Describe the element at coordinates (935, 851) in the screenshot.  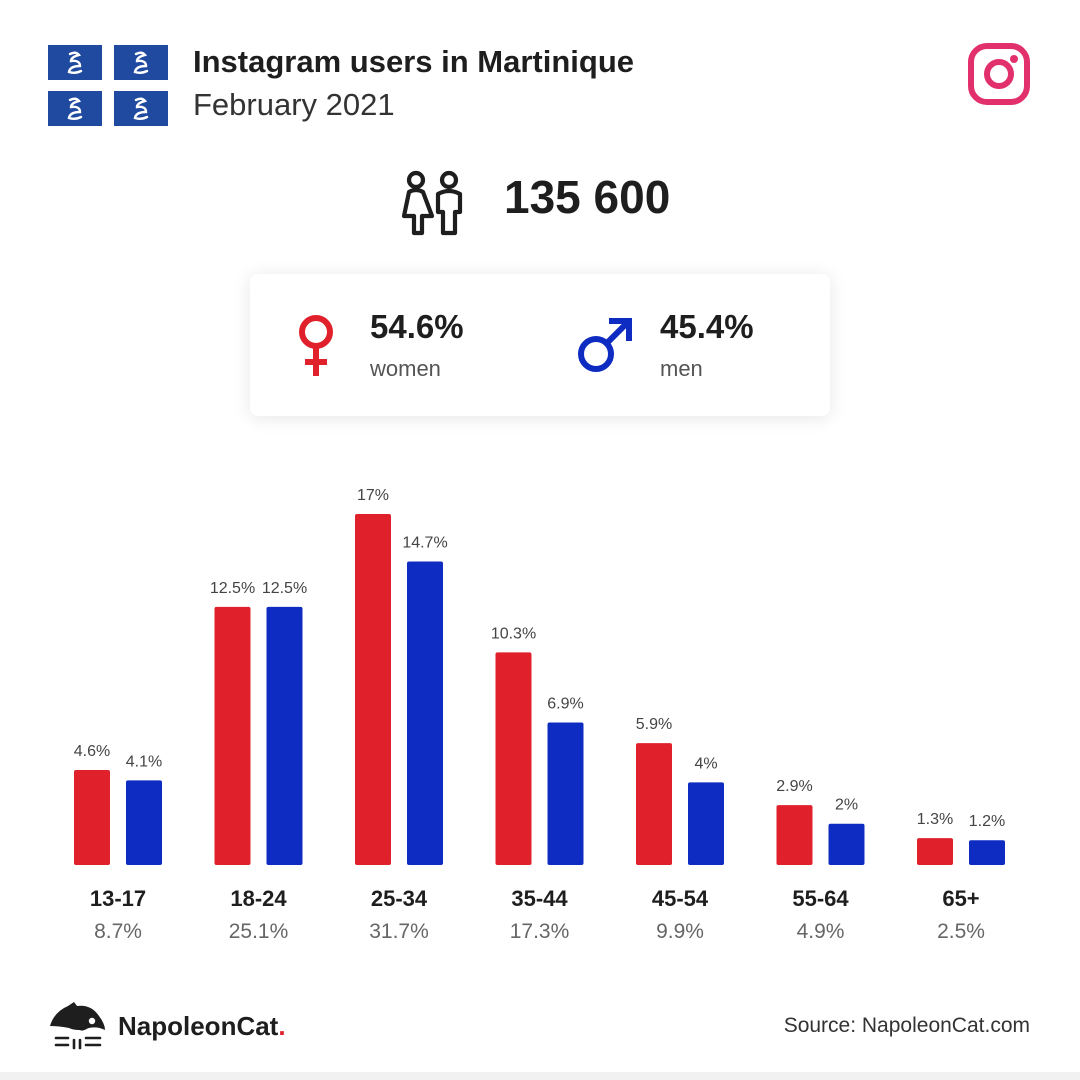
I see `bar-women-65+` at that location.